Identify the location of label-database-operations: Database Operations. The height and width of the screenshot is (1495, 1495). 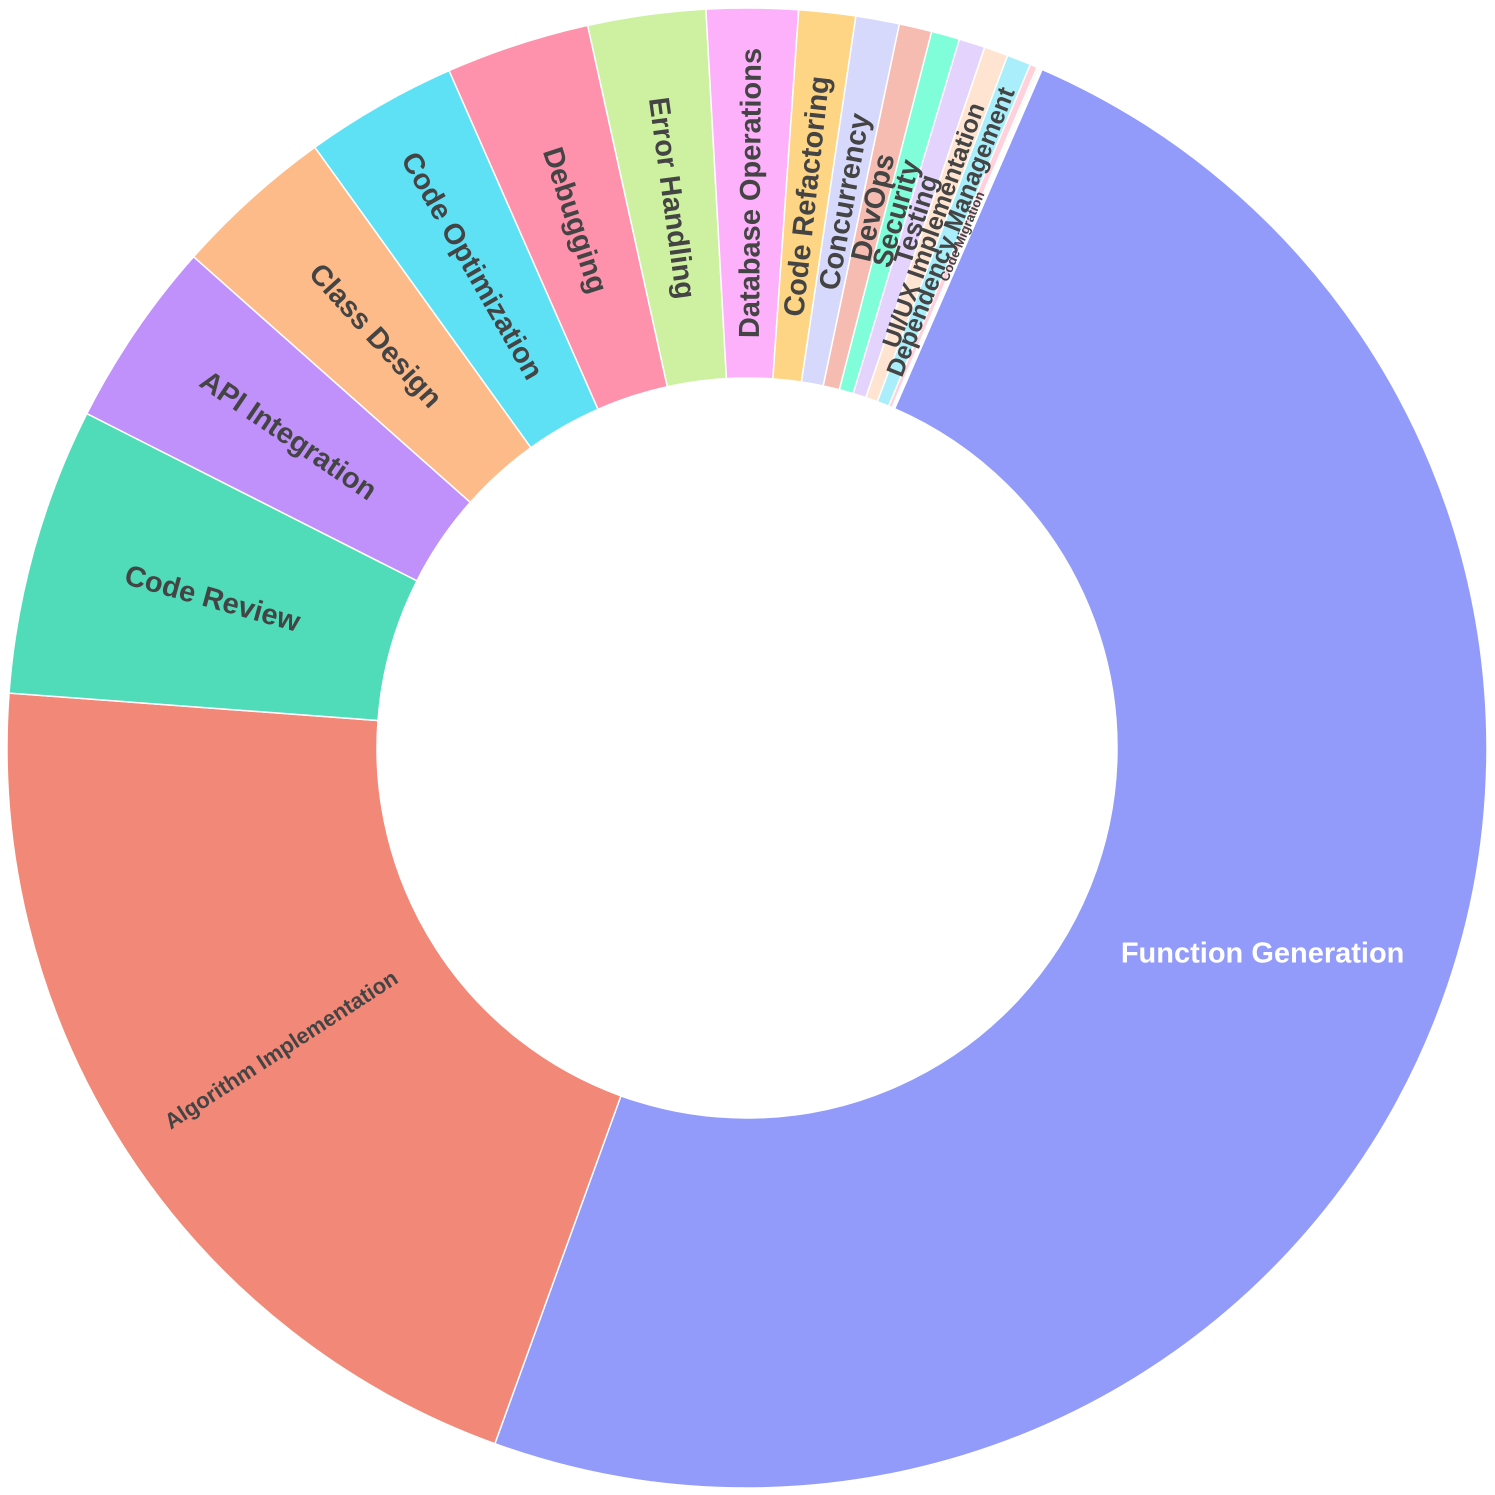
(751, 193).